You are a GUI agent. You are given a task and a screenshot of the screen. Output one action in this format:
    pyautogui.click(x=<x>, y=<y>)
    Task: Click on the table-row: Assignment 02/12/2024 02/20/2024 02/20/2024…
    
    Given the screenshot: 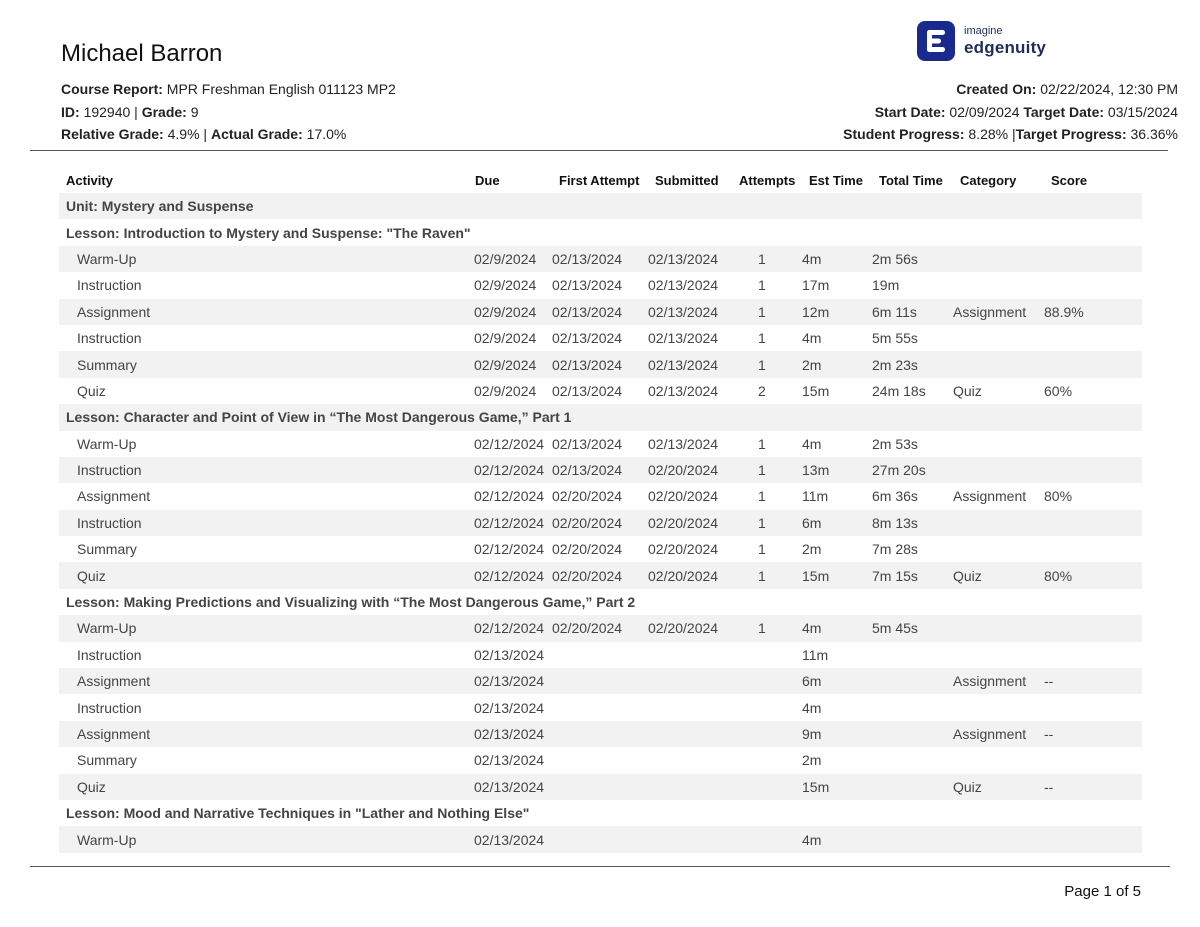 What is the action you would take?
    pyautogui.click(x=600, y=496)
    